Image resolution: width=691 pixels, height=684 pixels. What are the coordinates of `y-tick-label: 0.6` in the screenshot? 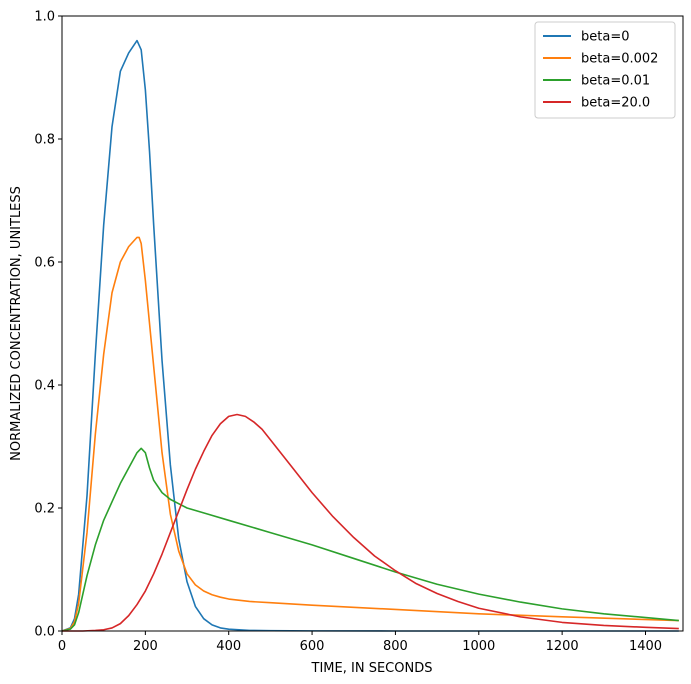 It's located at (44, 263).